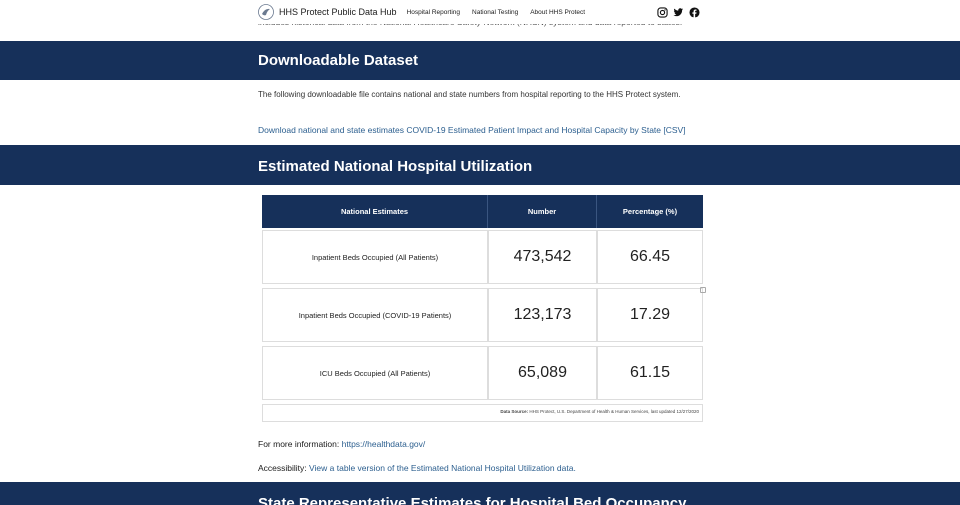  I want to click on healthdata-link: https://healthdata.gov/, so click(383, 444).